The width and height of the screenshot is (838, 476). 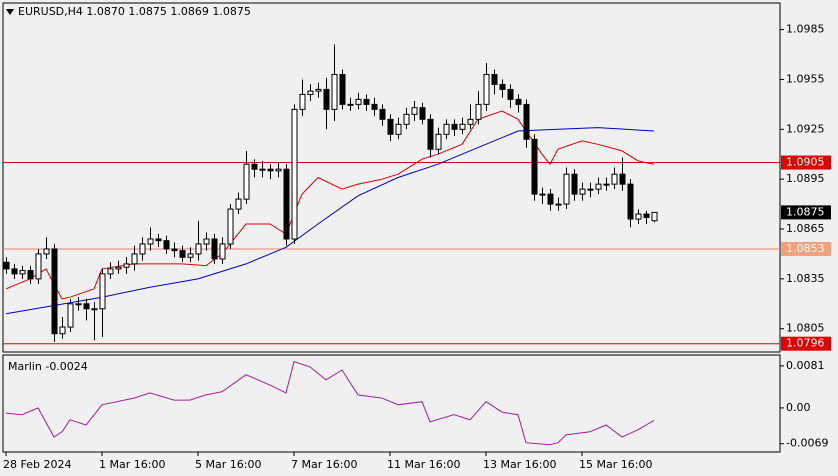 What do you see at coordinates (423, 464) in the screenshot?
I see `x-tick-label: 11 Mar 16:00` at bounding box center [423, 464].